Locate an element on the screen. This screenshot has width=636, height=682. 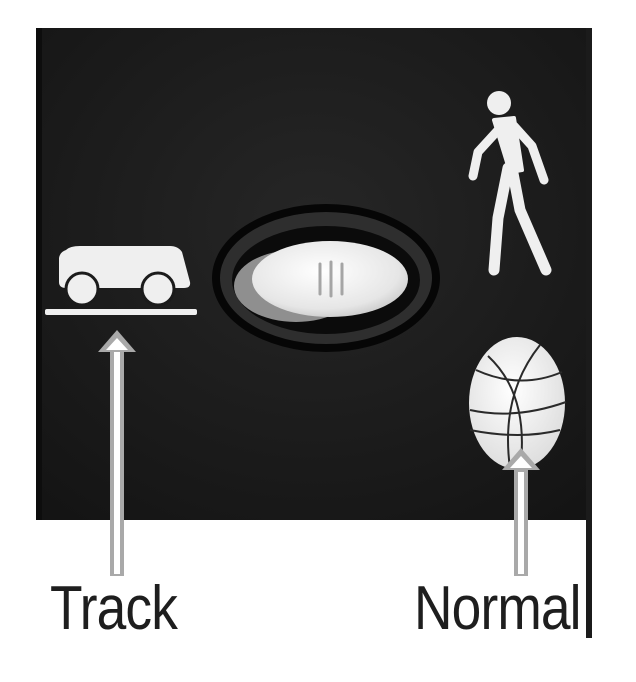
normal-label: Normal is located at coordinates (498, 608).